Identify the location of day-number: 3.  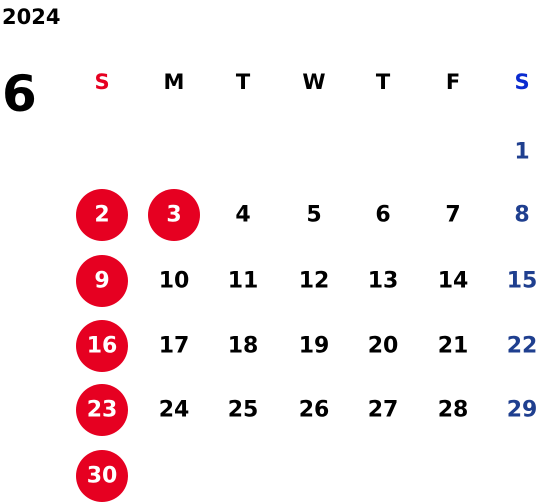
(173, 215).